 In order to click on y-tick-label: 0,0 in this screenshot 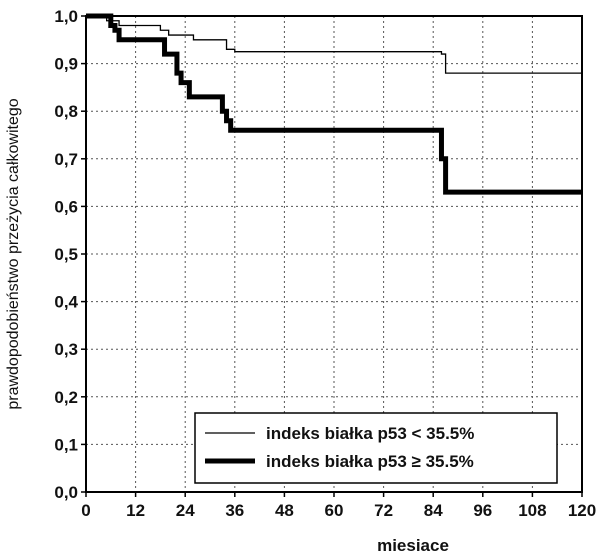, I will do `click(66, 492)`.